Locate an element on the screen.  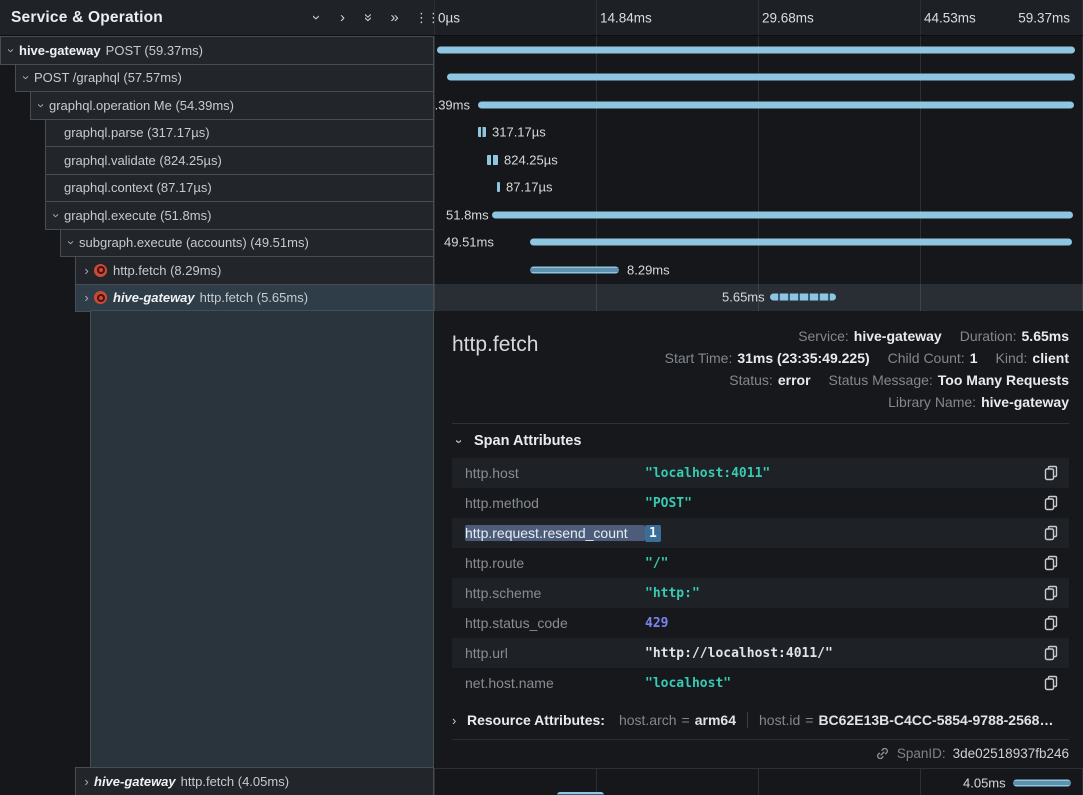
waterfall-row: 49.51ms is located at coordinates (758, 243).